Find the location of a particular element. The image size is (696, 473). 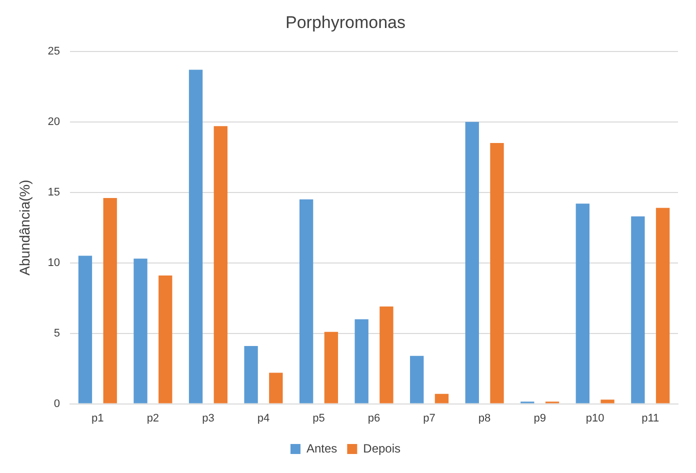

x-tick-label: p6 is located at coordinates (374, 418).